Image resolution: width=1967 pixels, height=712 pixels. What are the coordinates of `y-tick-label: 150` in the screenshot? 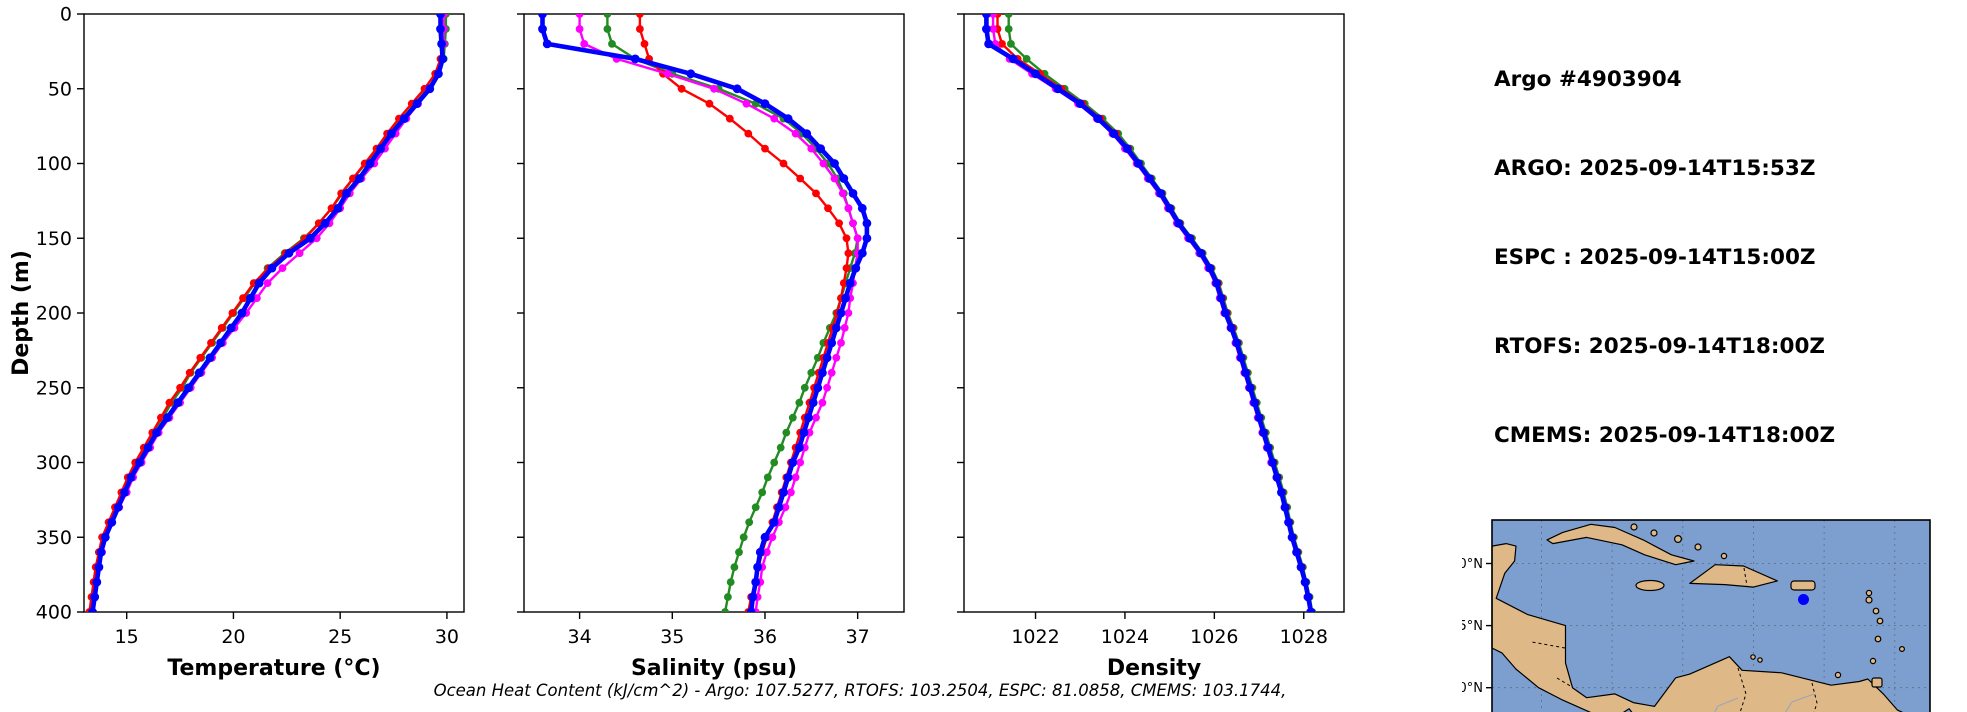 It's located at (54, 239).